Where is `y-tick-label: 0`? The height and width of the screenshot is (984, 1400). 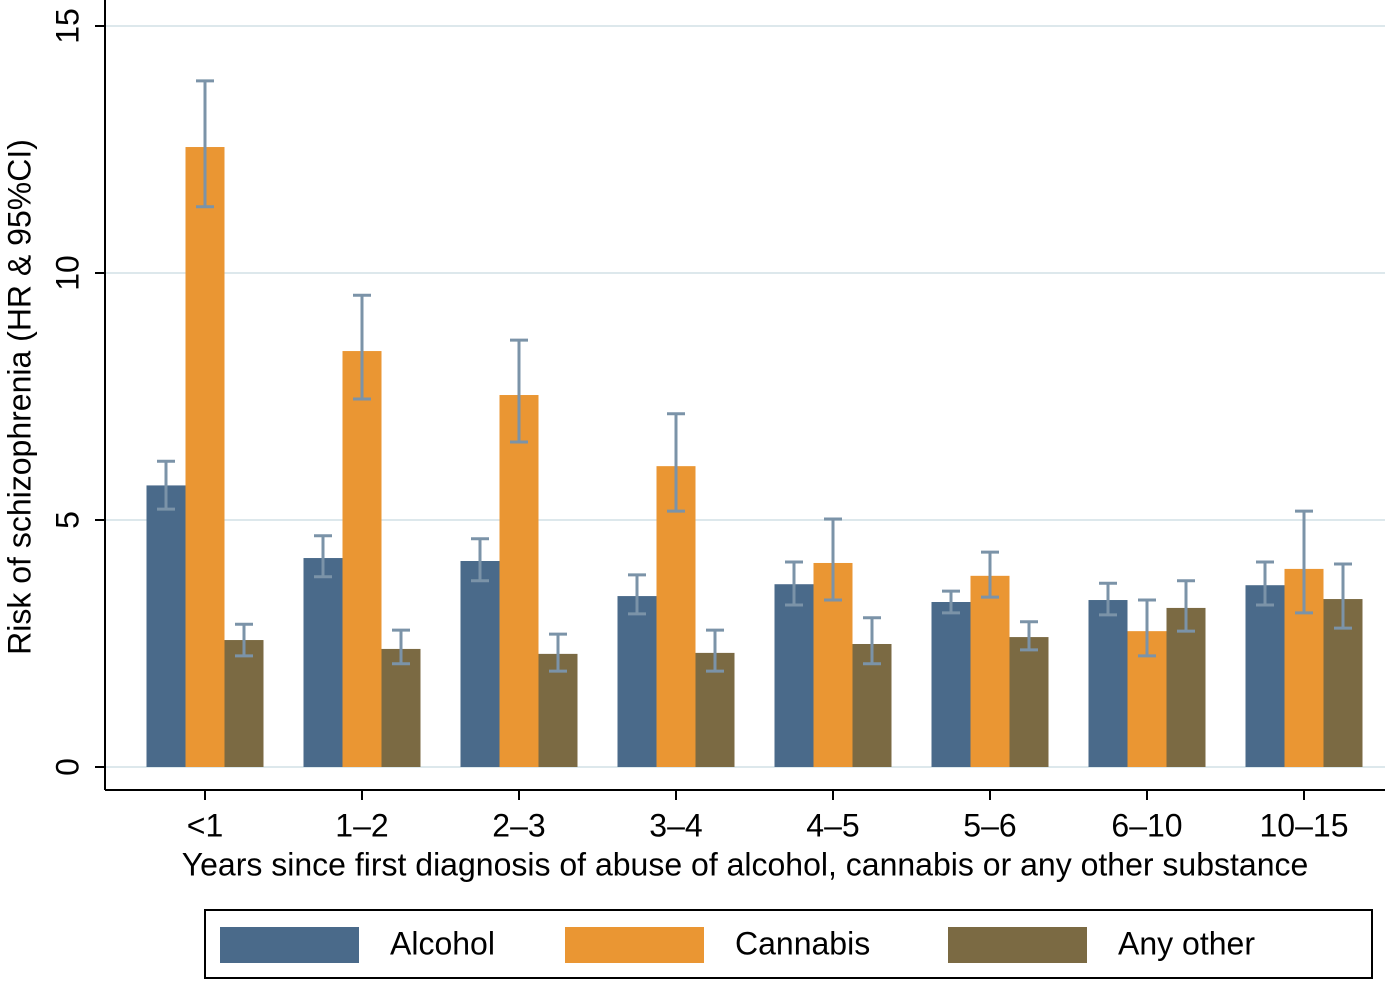 y-tick-label: 0 is located at coordinates (67, 767).